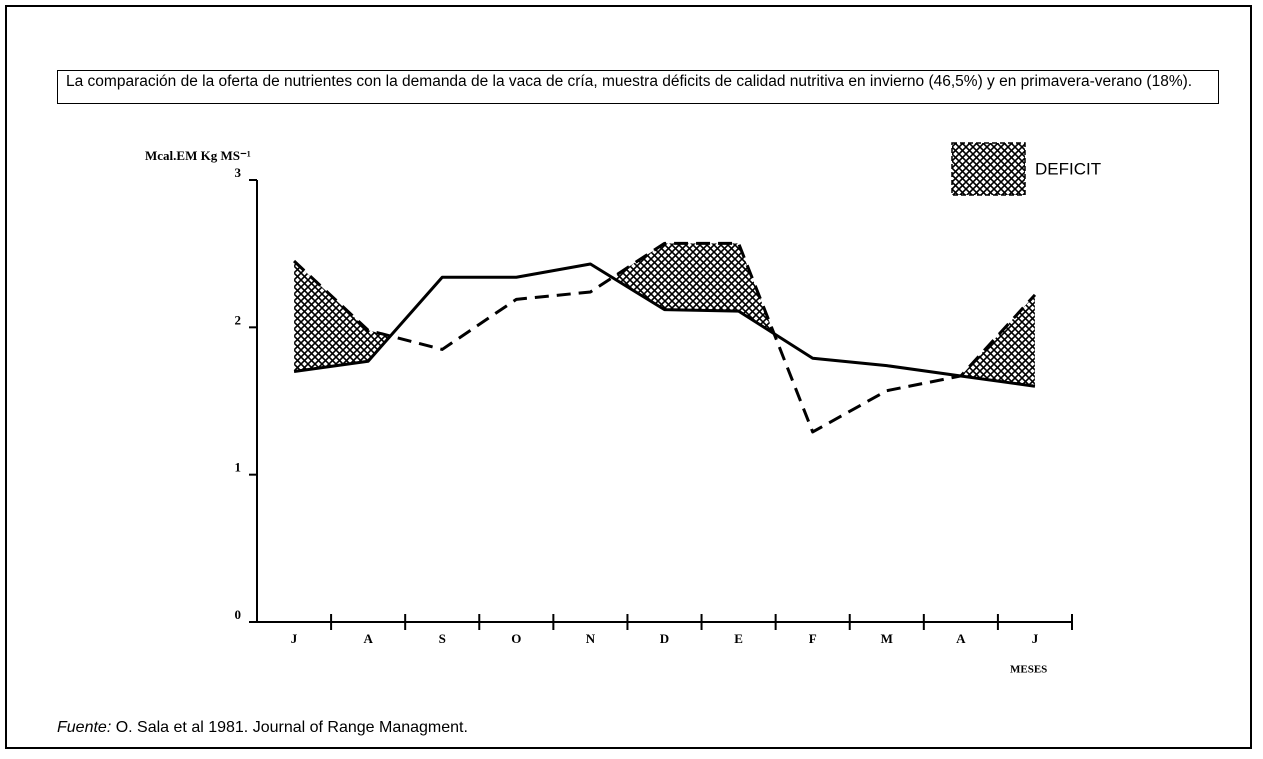 Image resolution: width=1263 pixels, height=759 pixels. I want to click on source-label: Fuente:, so click(84, 727).